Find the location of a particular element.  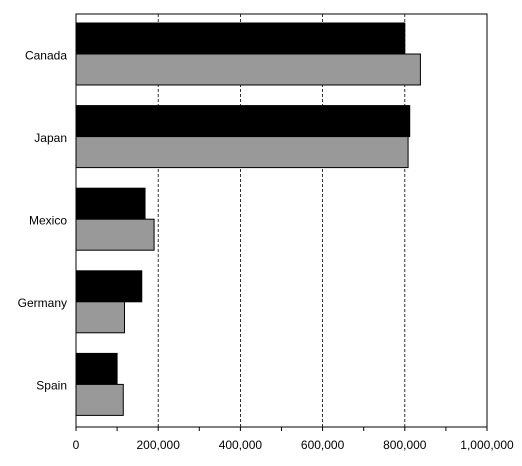

x-tick-label: 1,000,000 is located at coordinates (487, 445).